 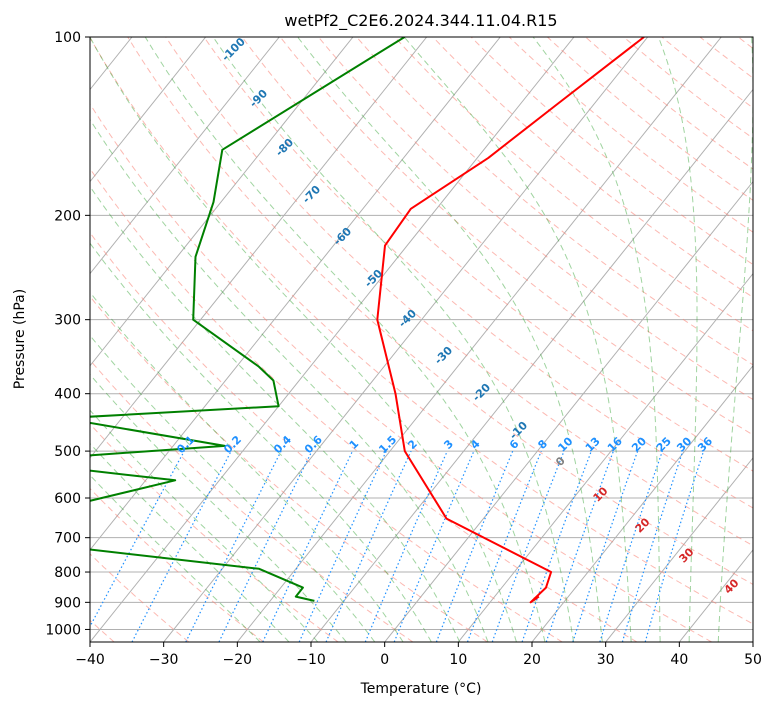 I want to click on y-tick-label: 1000, so click(x=63, y=630).